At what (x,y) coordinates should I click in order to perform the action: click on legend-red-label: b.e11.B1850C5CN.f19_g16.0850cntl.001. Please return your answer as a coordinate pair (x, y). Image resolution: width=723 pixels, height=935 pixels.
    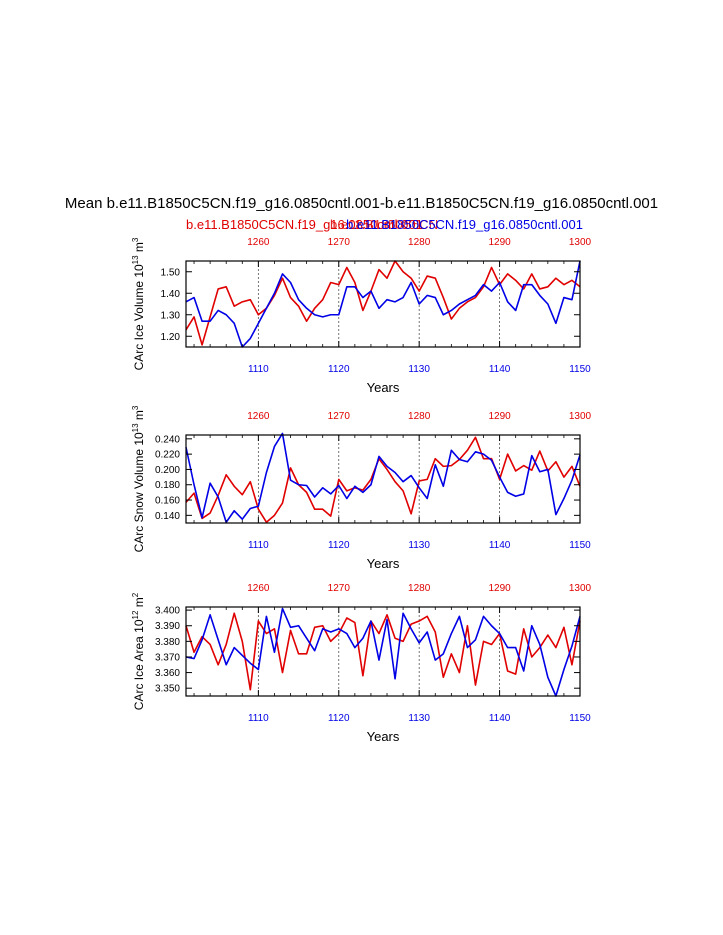
    Looking at the image, I should click on (304, 224).